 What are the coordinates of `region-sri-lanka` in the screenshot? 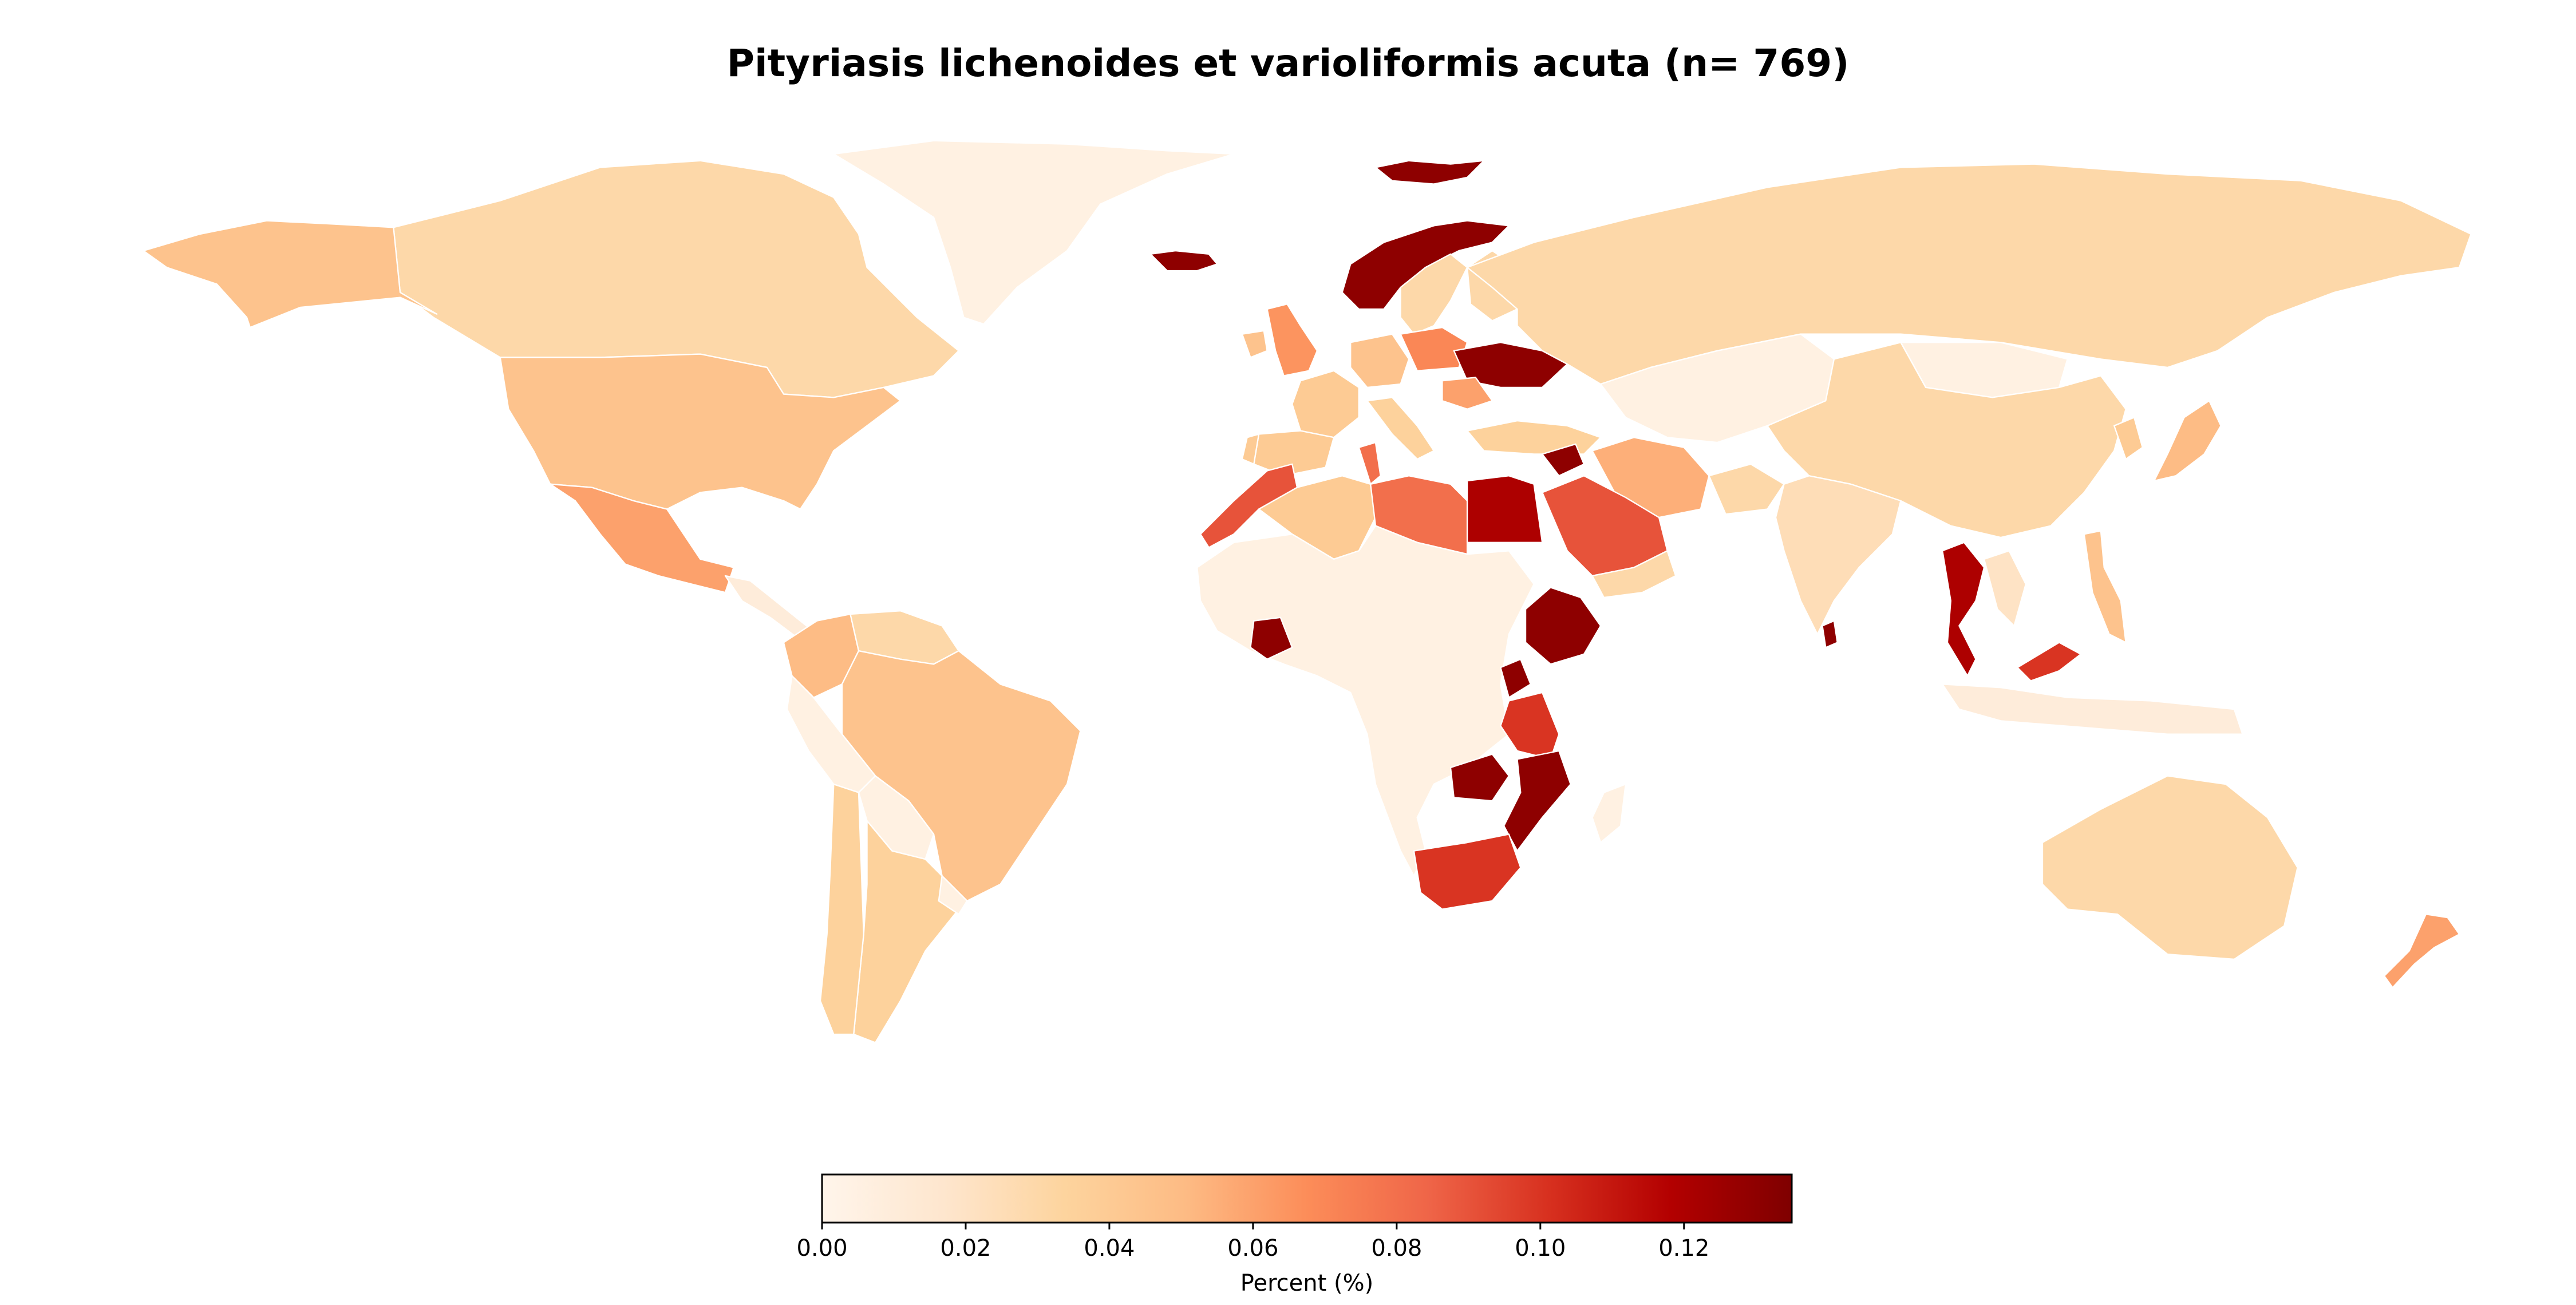 It's located at (1830, 634).